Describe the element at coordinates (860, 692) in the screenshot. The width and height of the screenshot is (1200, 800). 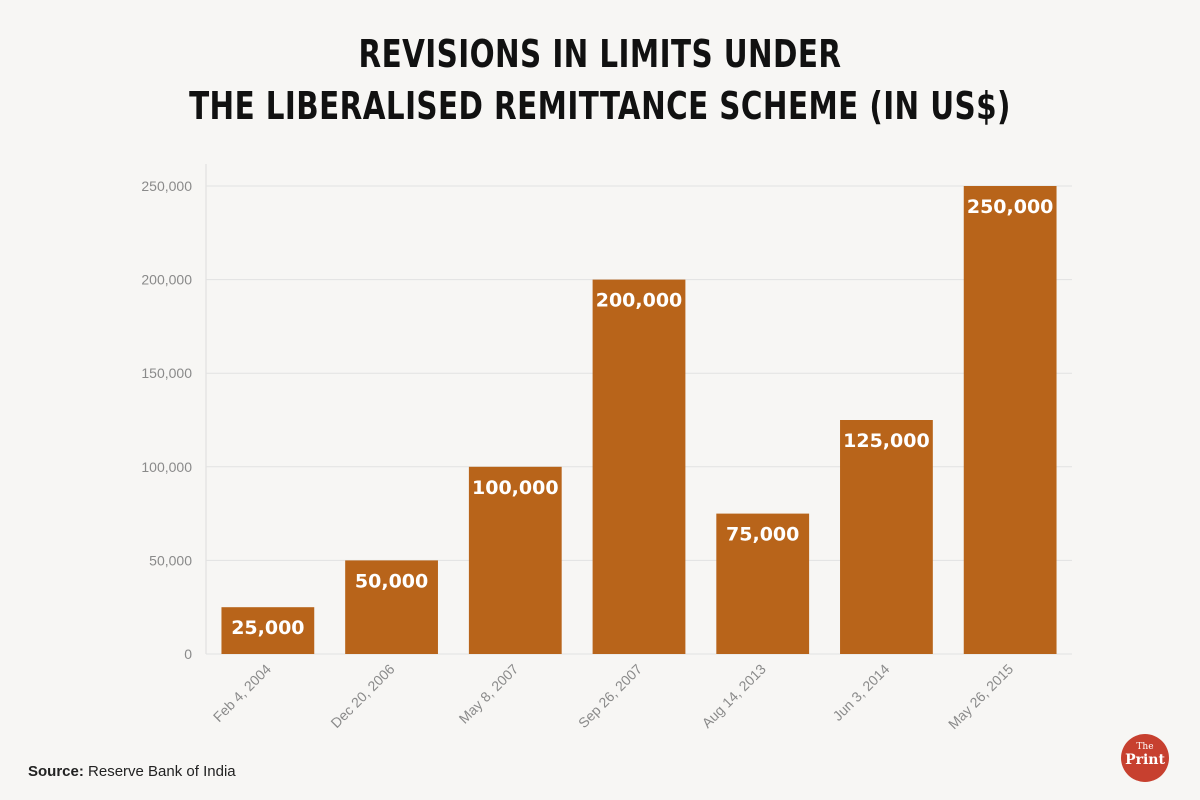
I see `x-tick-label: Jun 3, 2014` at that location.